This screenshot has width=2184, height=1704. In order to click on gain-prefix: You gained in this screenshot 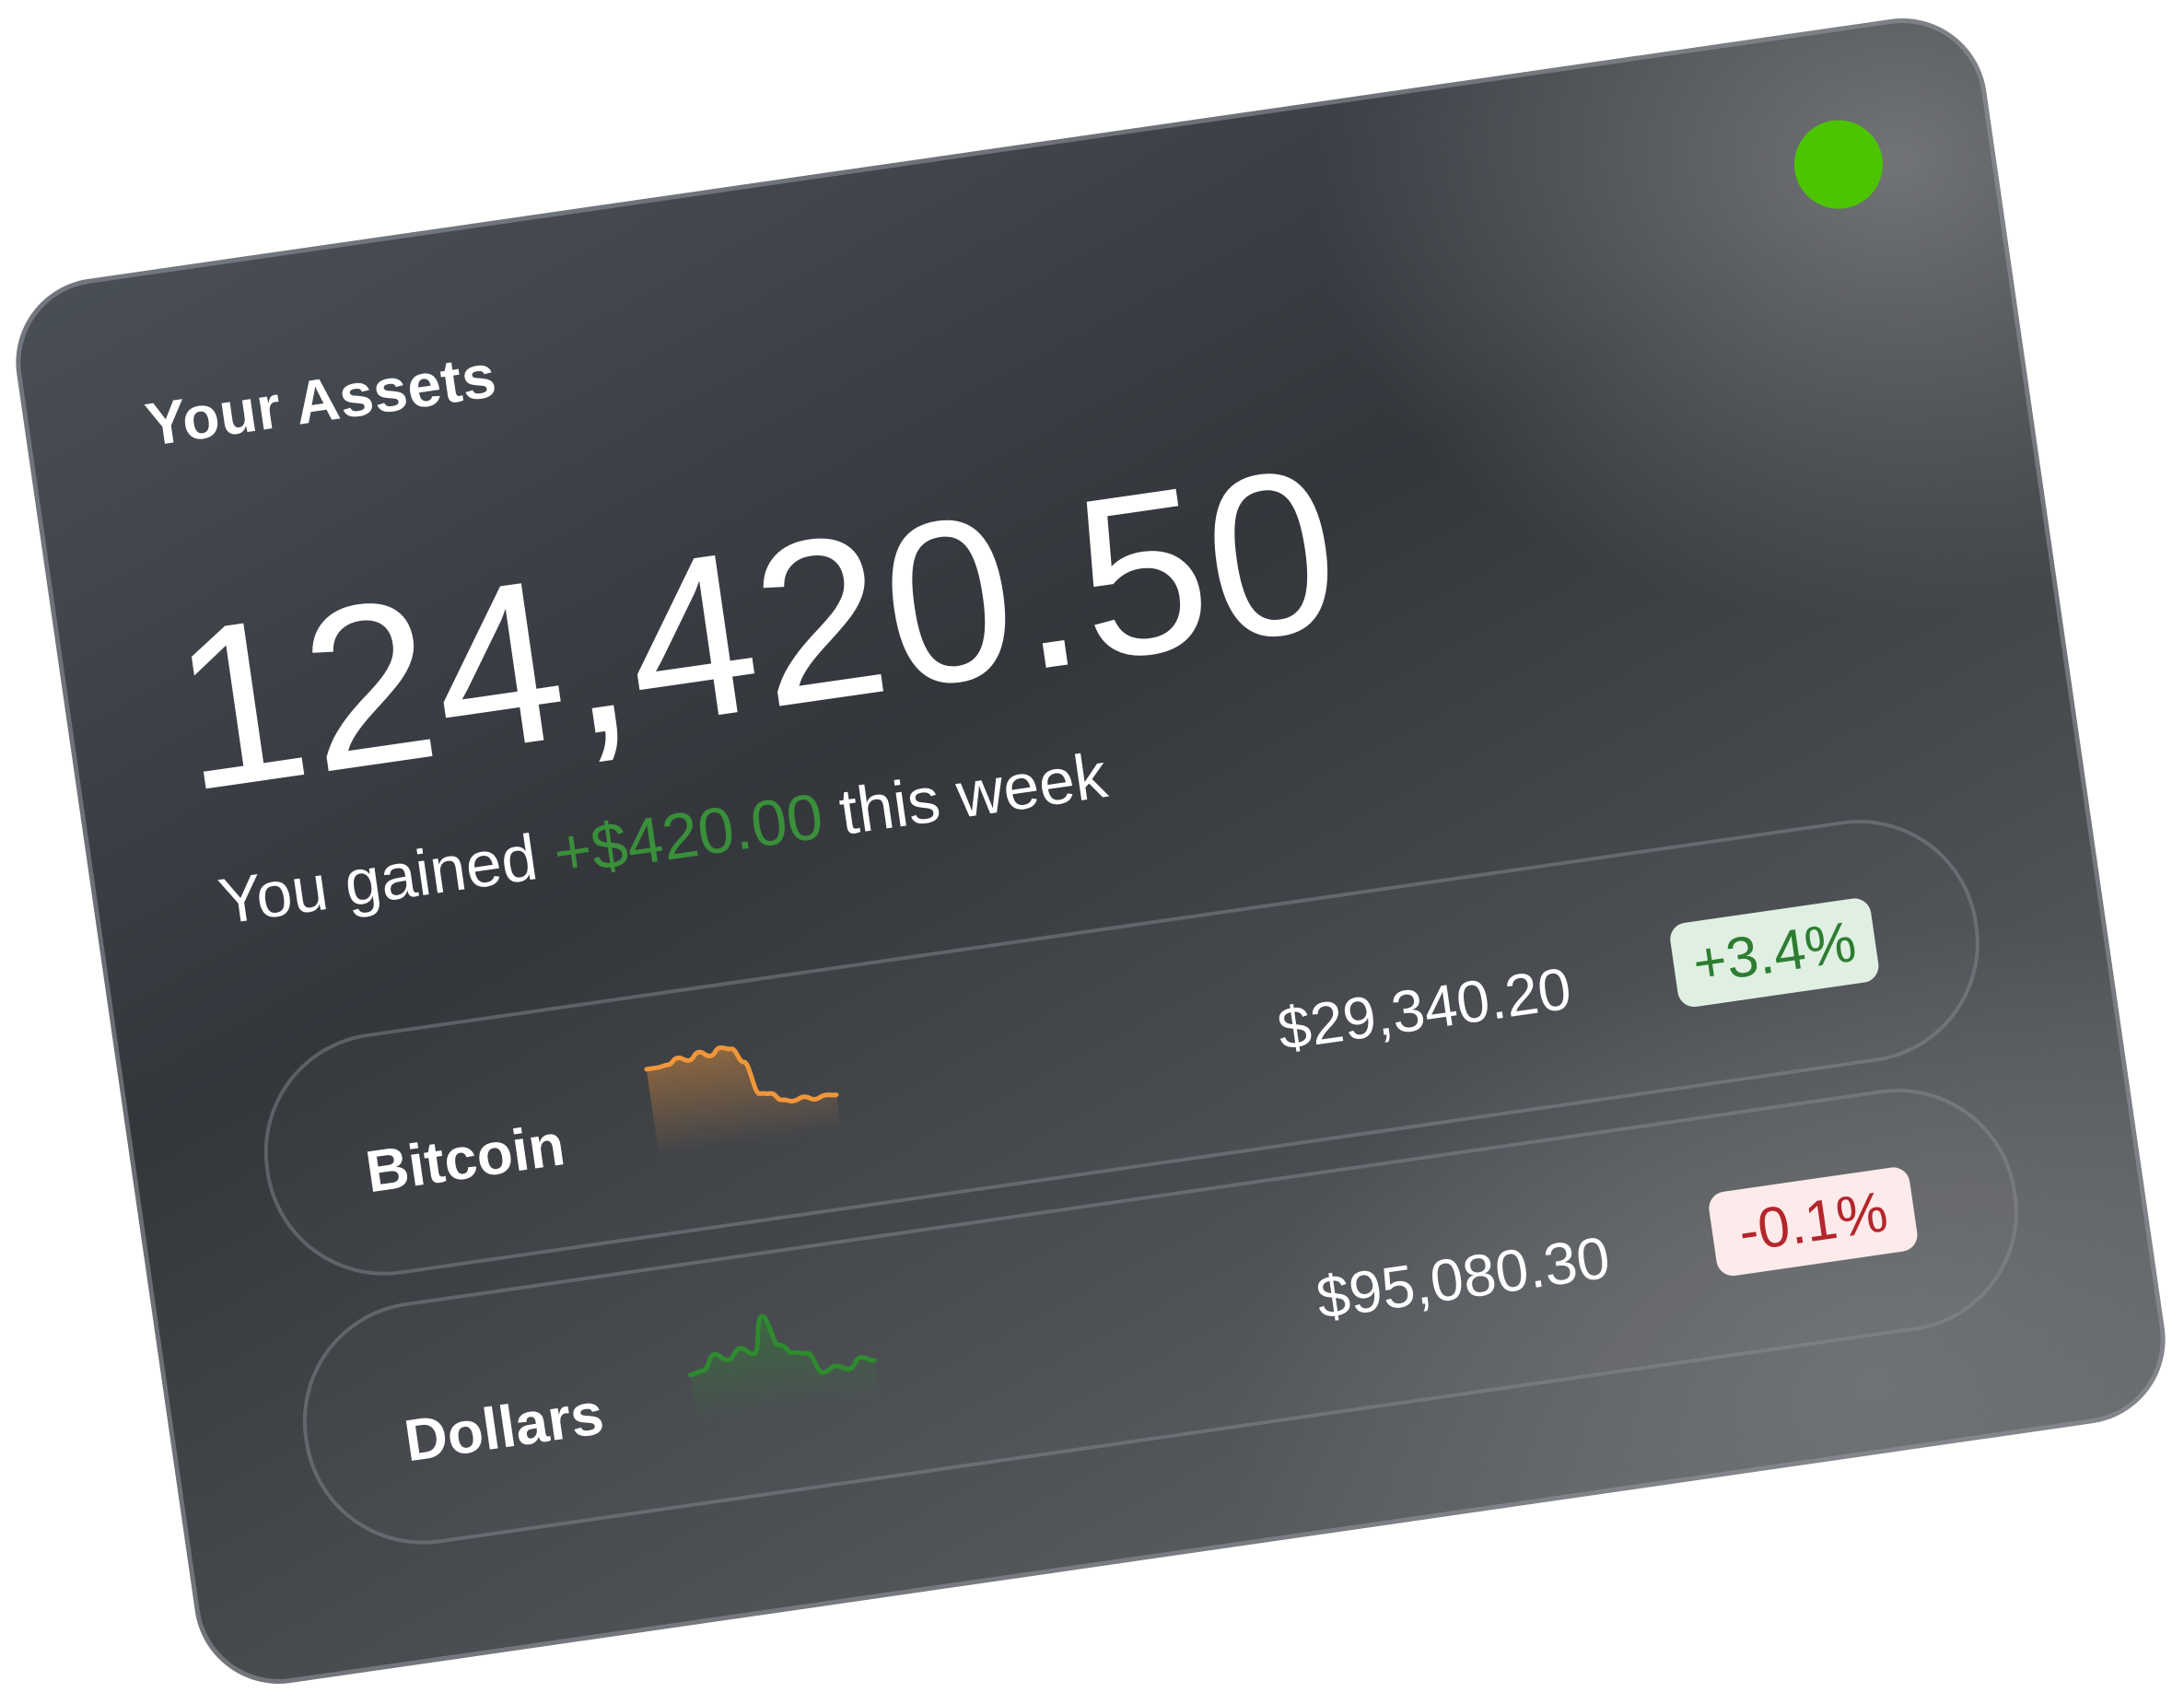, I will do `click(378, 880)`.